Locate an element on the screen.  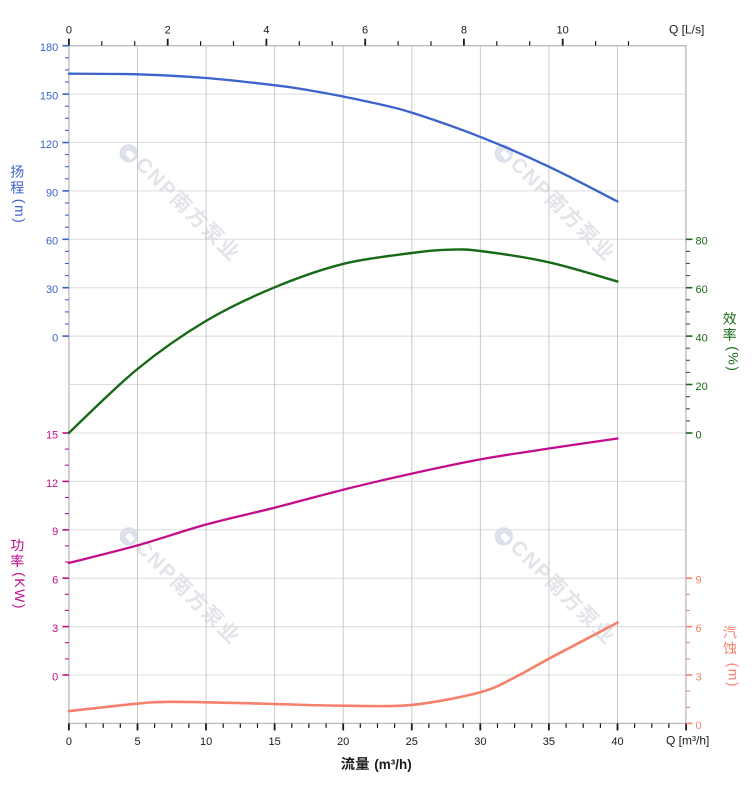
svg-text: 35 is located at coordinates (549, 742).